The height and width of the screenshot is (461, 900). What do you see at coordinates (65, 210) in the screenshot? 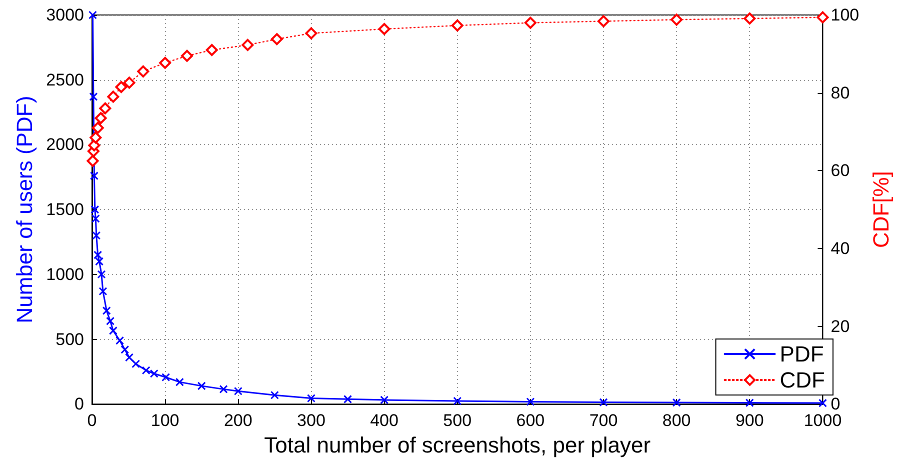
I see `y-tick-label: 1500` at bounding box center [65, 210].